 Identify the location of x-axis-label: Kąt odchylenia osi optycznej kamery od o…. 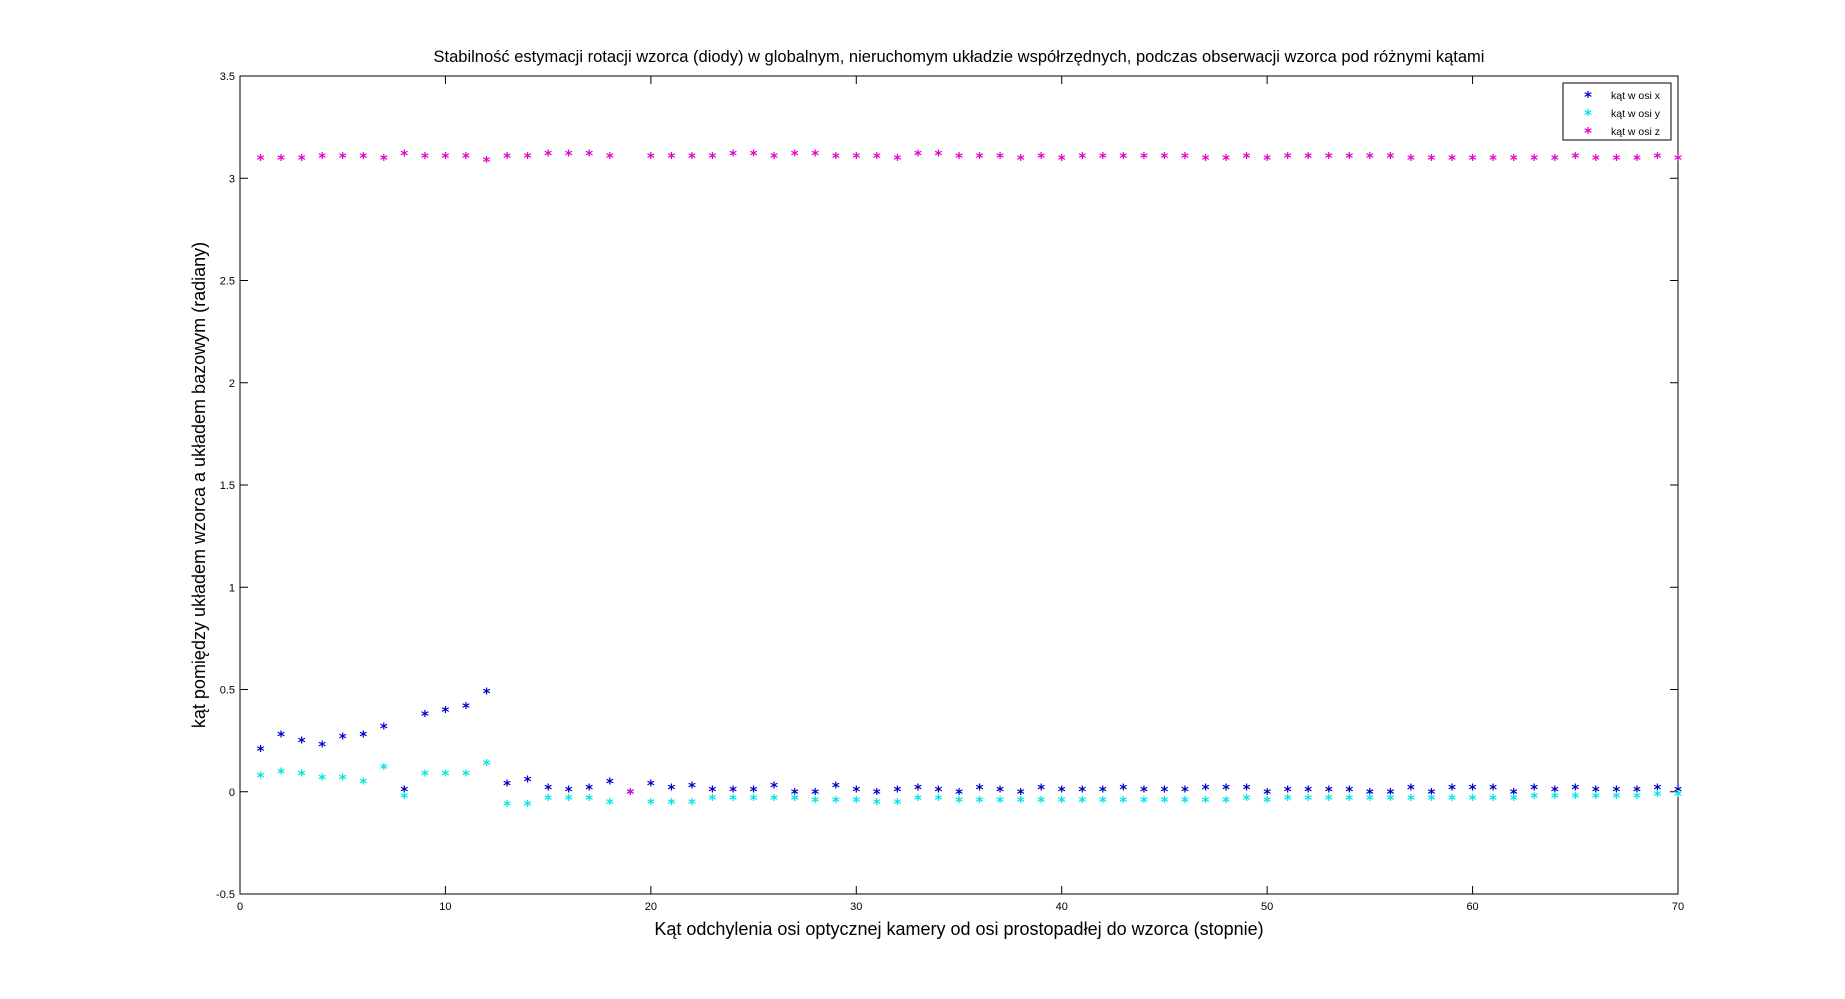
(958, 929).